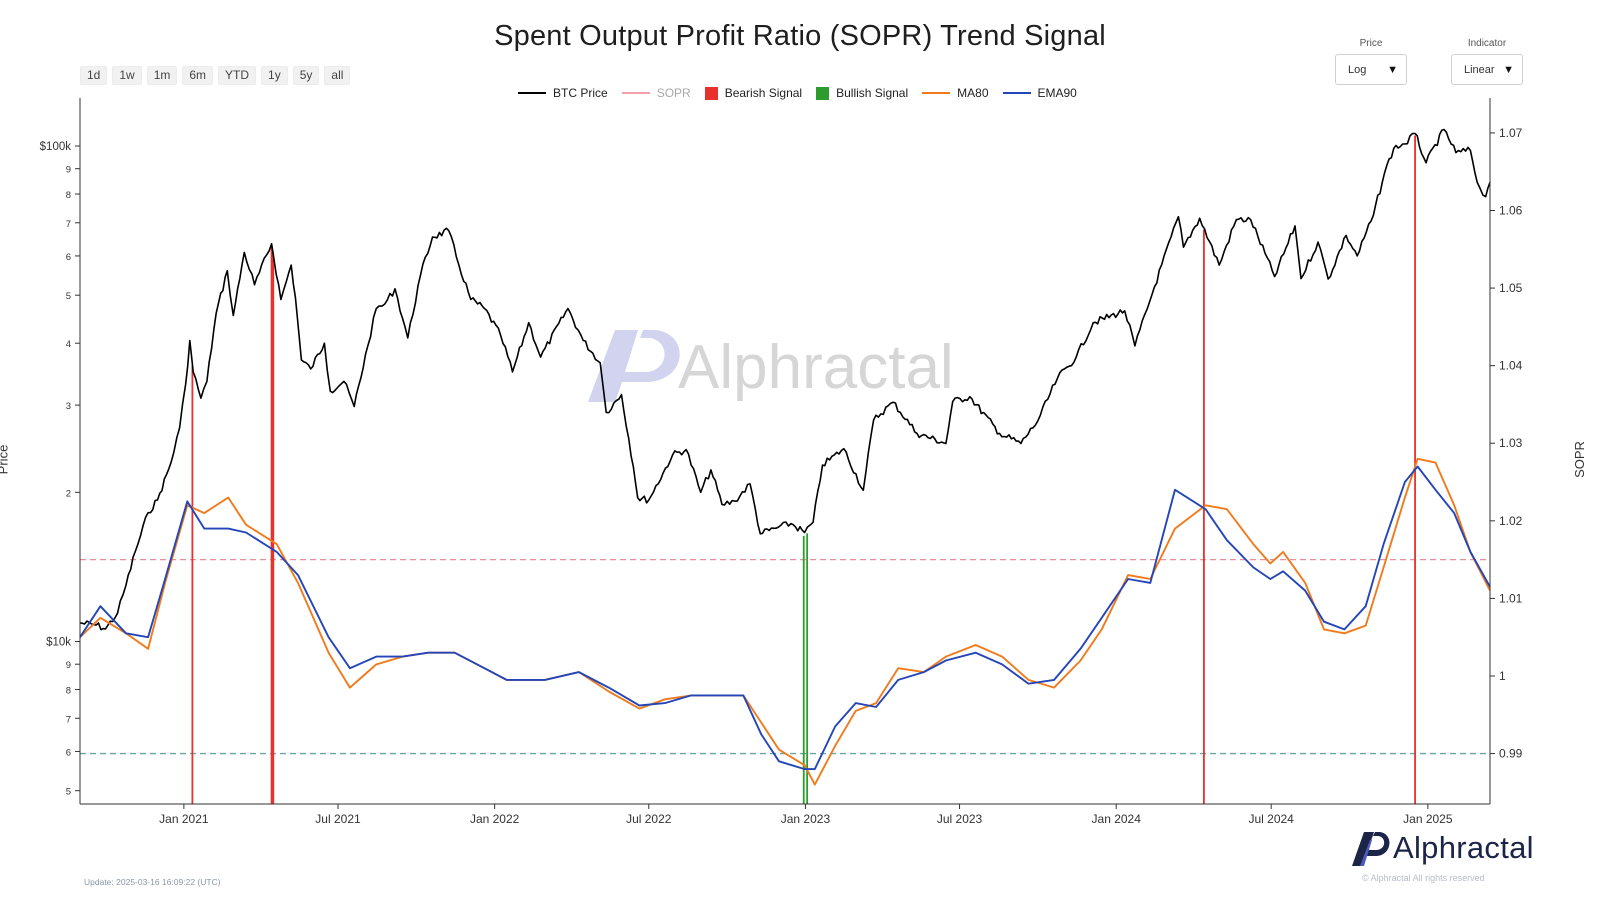  Describe the element at coordinates (580, 93) in the screenshot. I see `legend-label: BTC Price` at that location.